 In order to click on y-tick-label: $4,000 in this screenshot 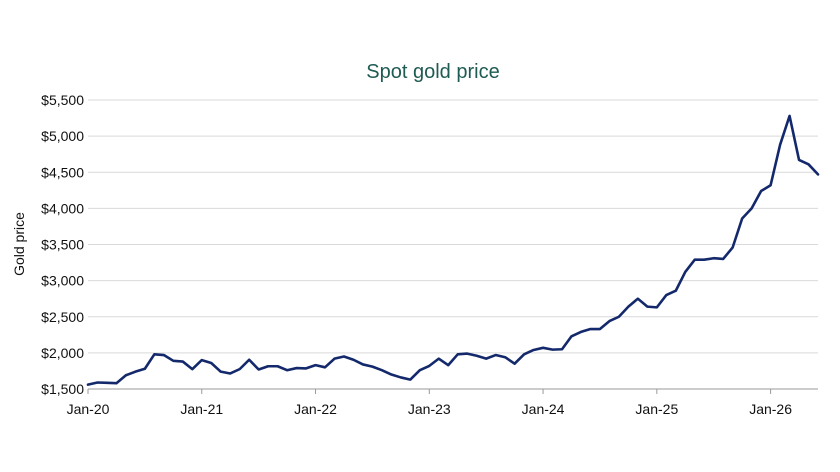, I will do `click(62, 208)`.